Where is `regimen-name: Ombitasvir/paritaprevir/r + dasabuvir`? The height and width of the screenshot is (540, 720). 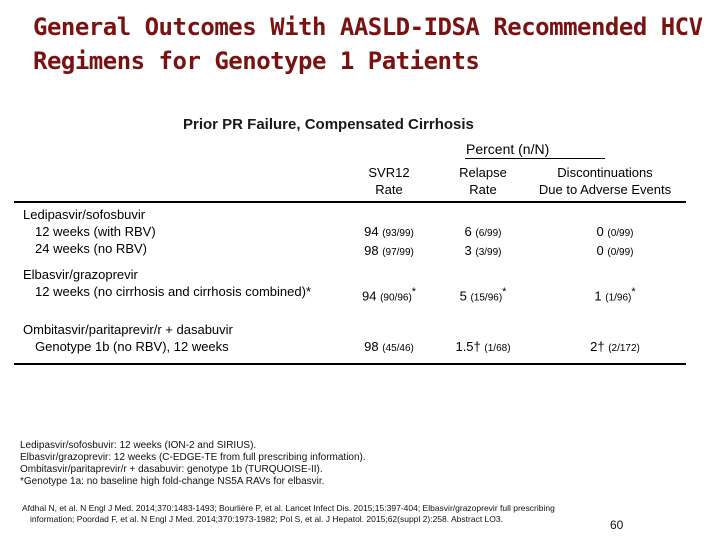 regimen-name: Ombitasvir/paritaprevir/r + dasabuvir is located at coordinates (128, 329).